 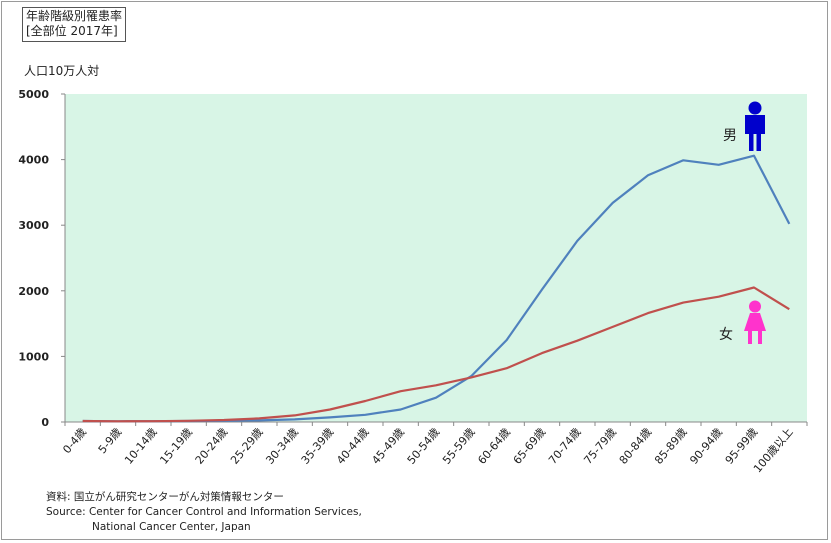 I want to click on x-tick-label: 20-24歳, so click(x=212, y=446).